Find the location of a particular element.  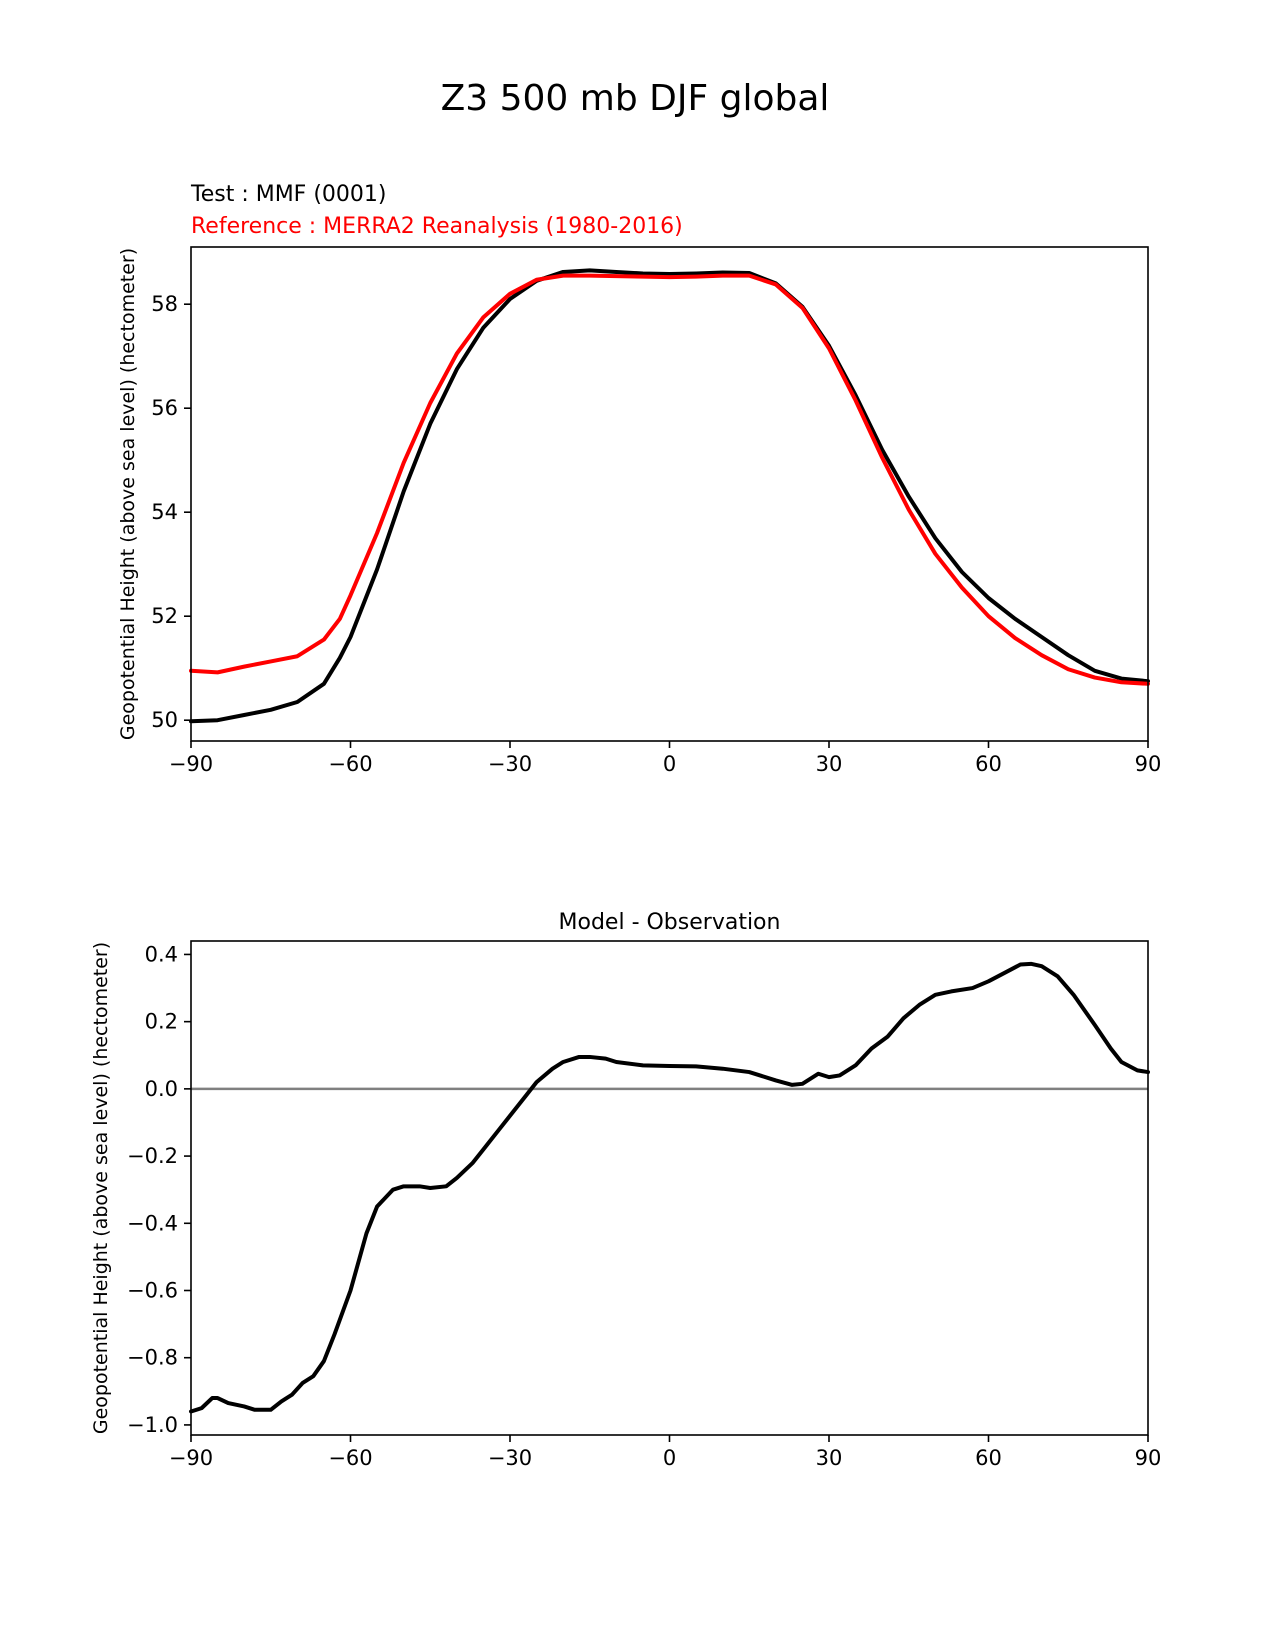

y-tick-label: 56 is located at coordinates (164, 408).